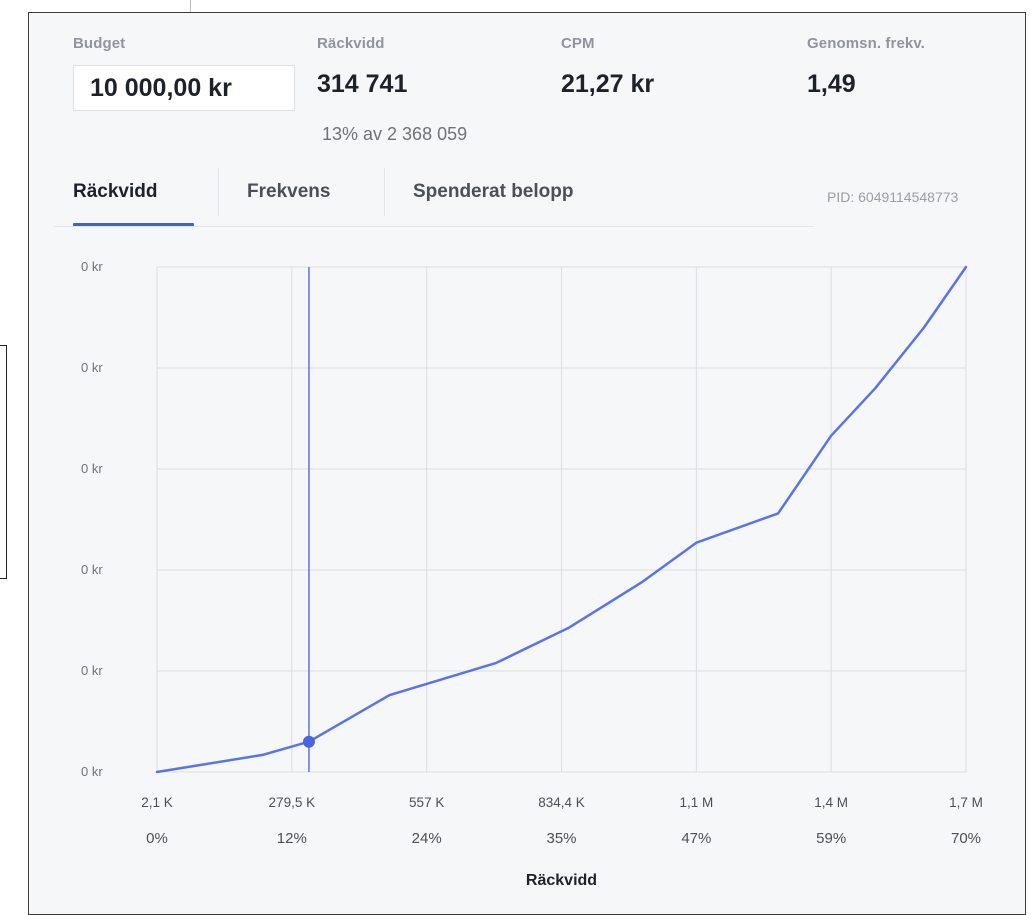  Describe the element at coordinates (157, 802) in the screenshot. I see `x-tick-label: 2,1 K` at that location.